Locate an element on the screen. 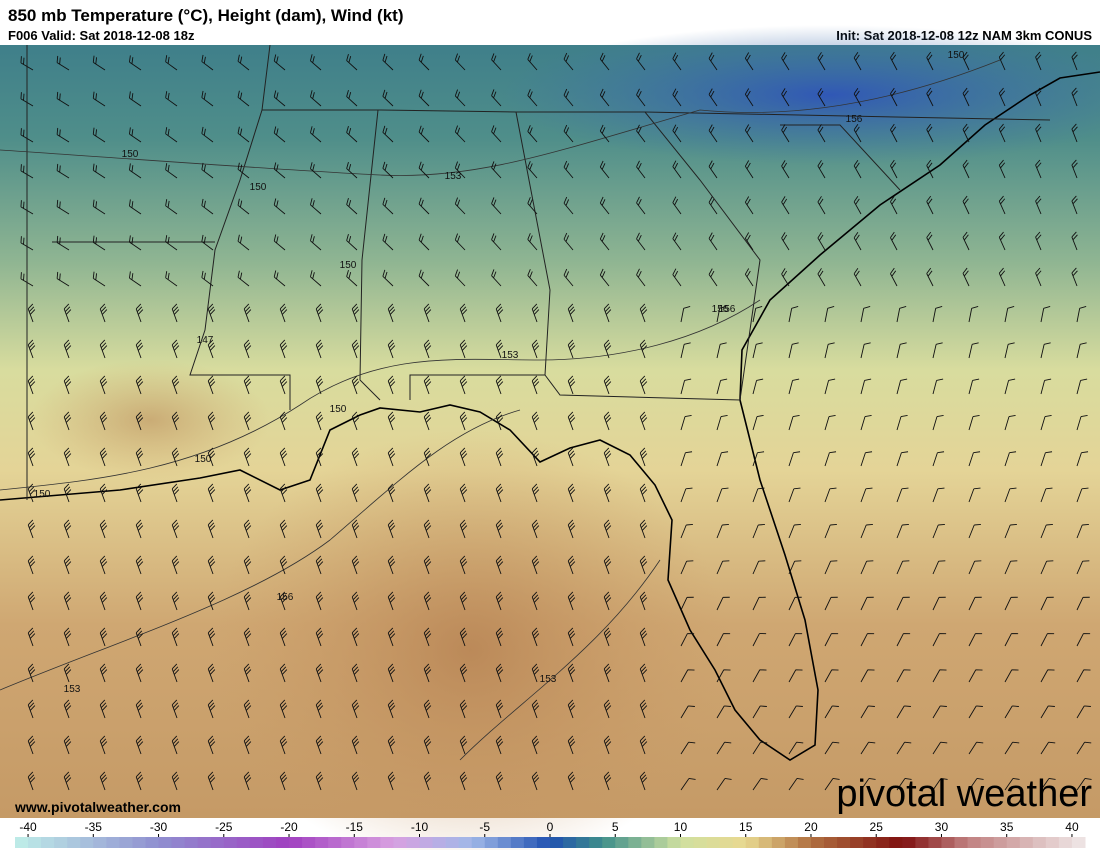 Image resolution: width=1100 pixels, height=850 pixels. colorbar-tick-label: -5 is located at coordinates (484, 827).